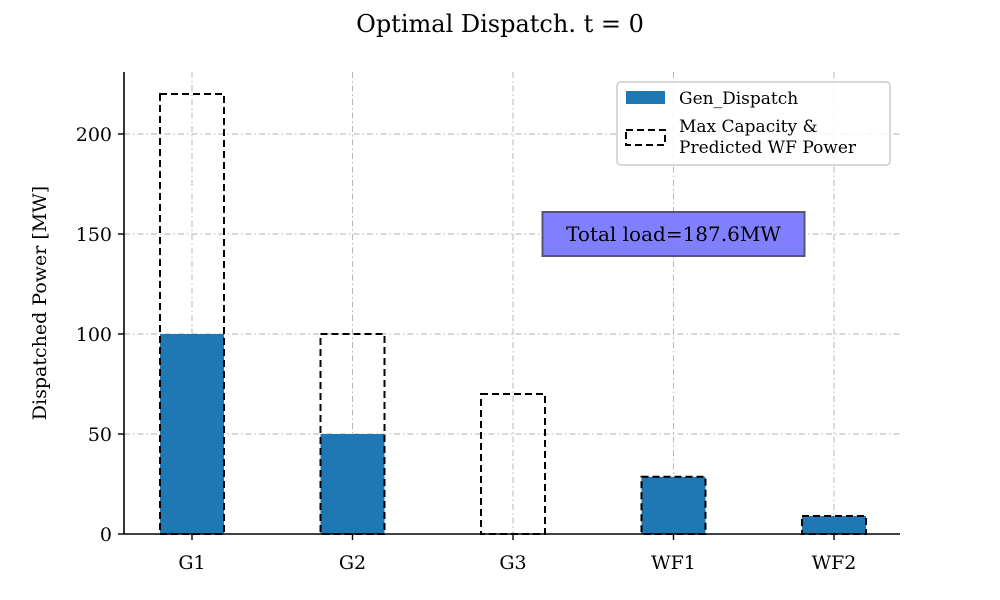 The image size is (1000, 600). I want to click on y-tick-label: 150, so click(94, 235).